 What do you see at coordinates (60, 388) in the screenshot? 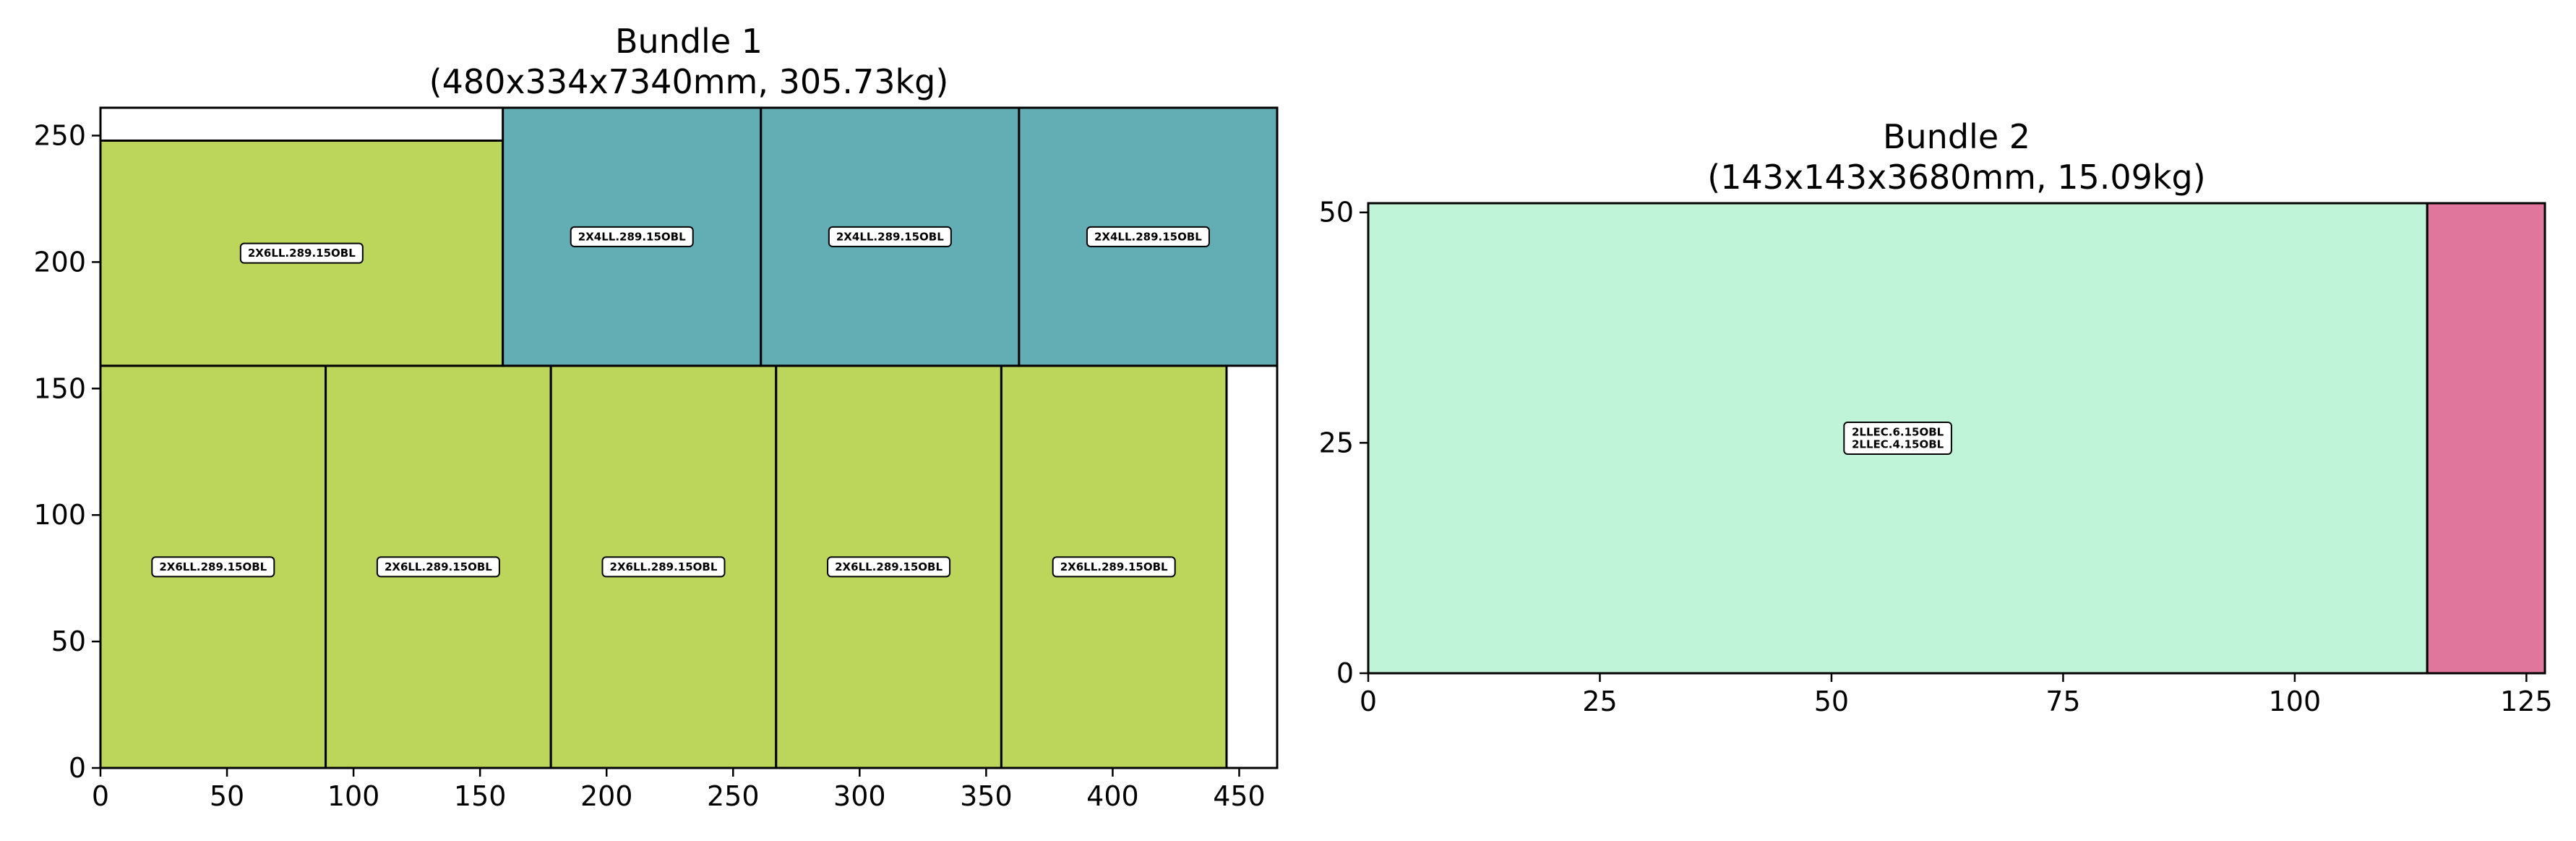
I see `y-tick-label: 150` at bounding box center [60, 388].